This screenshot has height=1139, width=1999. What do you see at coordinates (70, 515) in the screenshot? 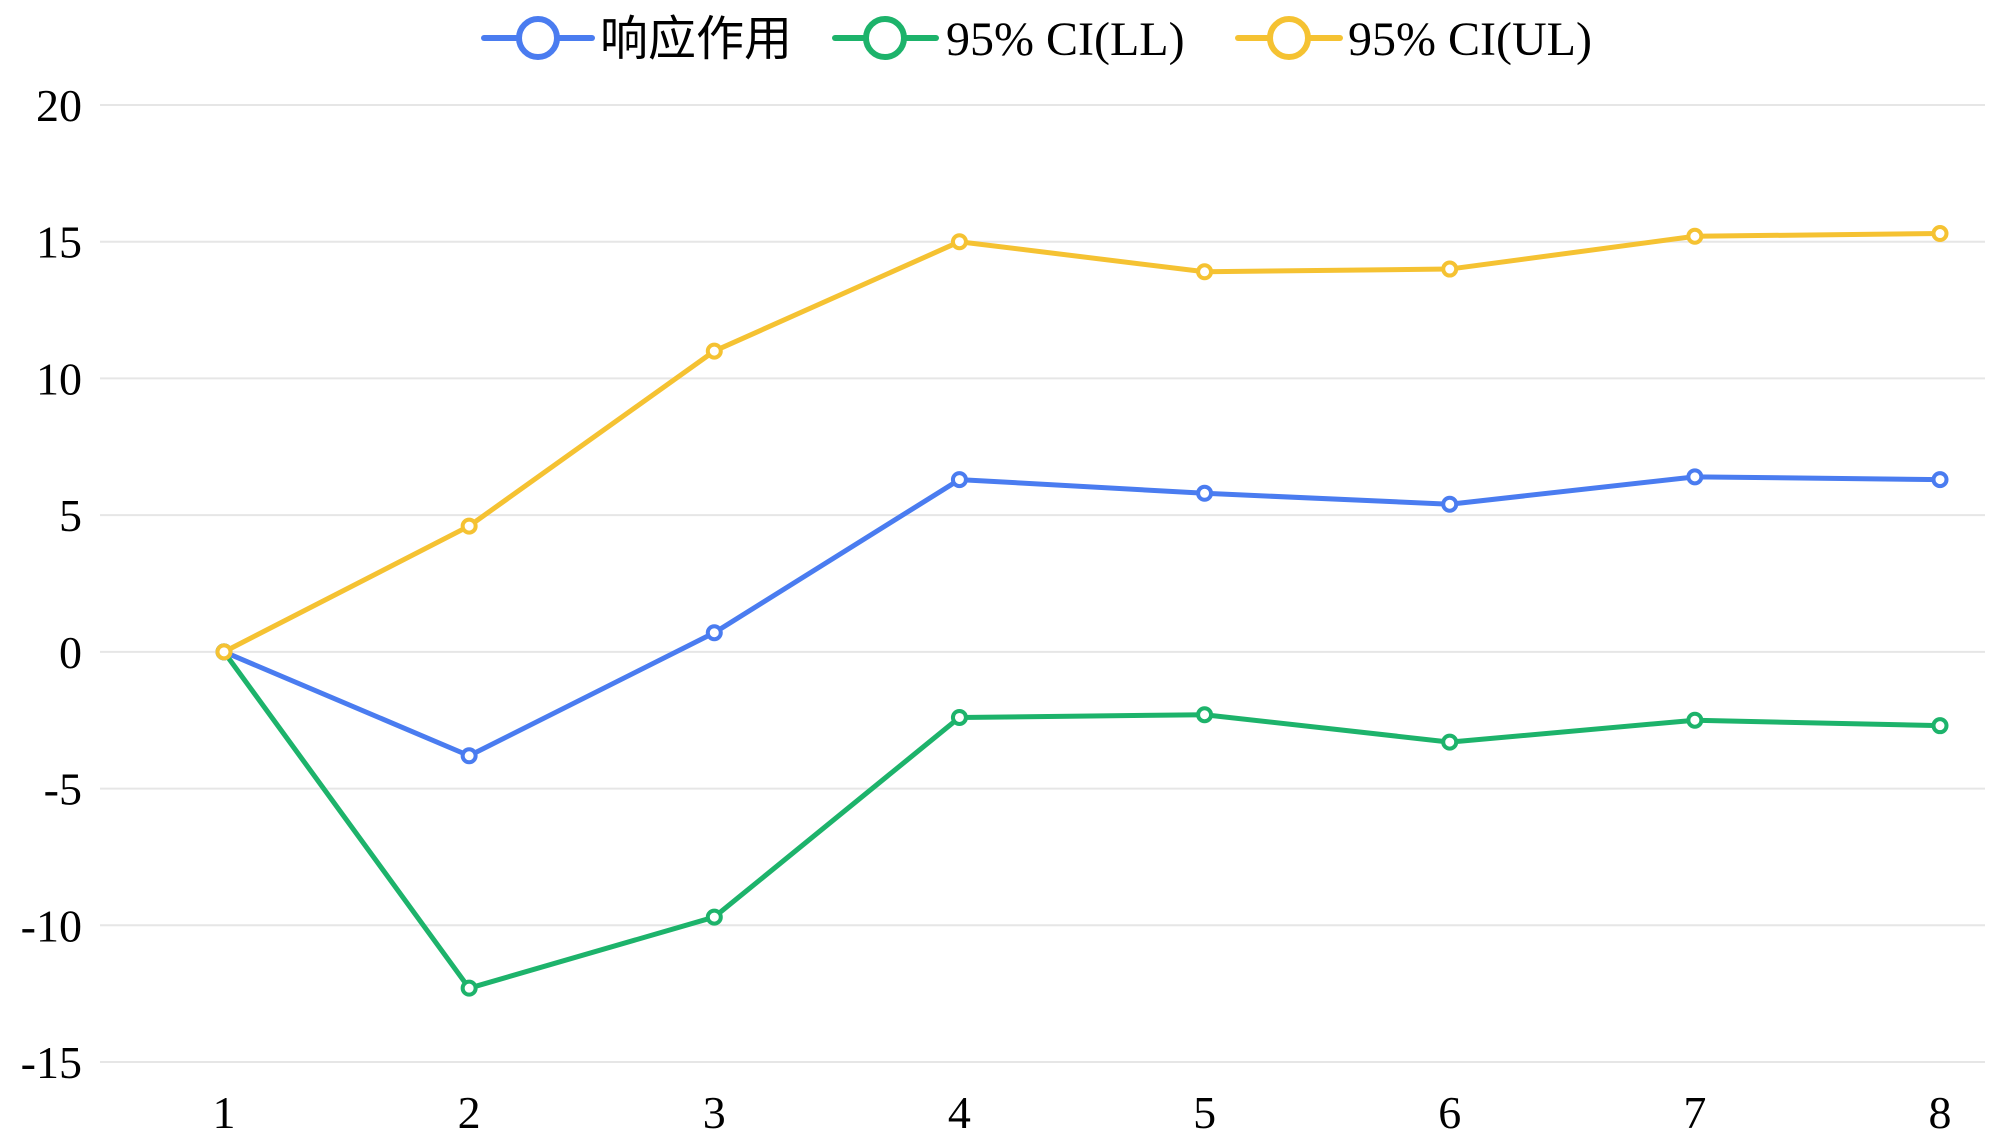
I see `y-tick-label: 5` at bounding box center [70, 515].